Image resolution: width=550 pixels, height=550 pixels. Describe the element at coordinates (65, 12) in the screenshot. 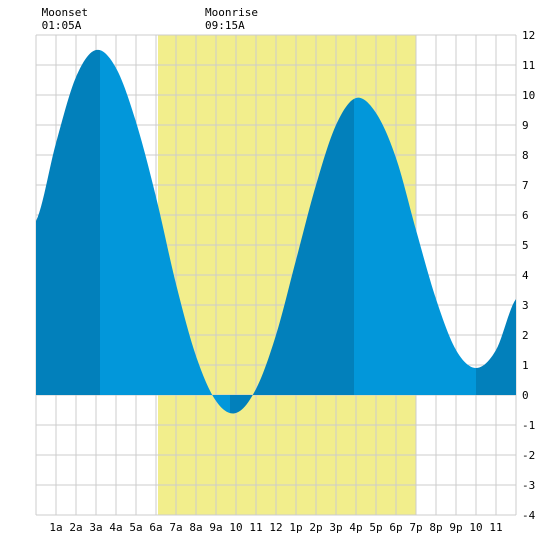

I see `moon-event-label: Moonset` at that location.